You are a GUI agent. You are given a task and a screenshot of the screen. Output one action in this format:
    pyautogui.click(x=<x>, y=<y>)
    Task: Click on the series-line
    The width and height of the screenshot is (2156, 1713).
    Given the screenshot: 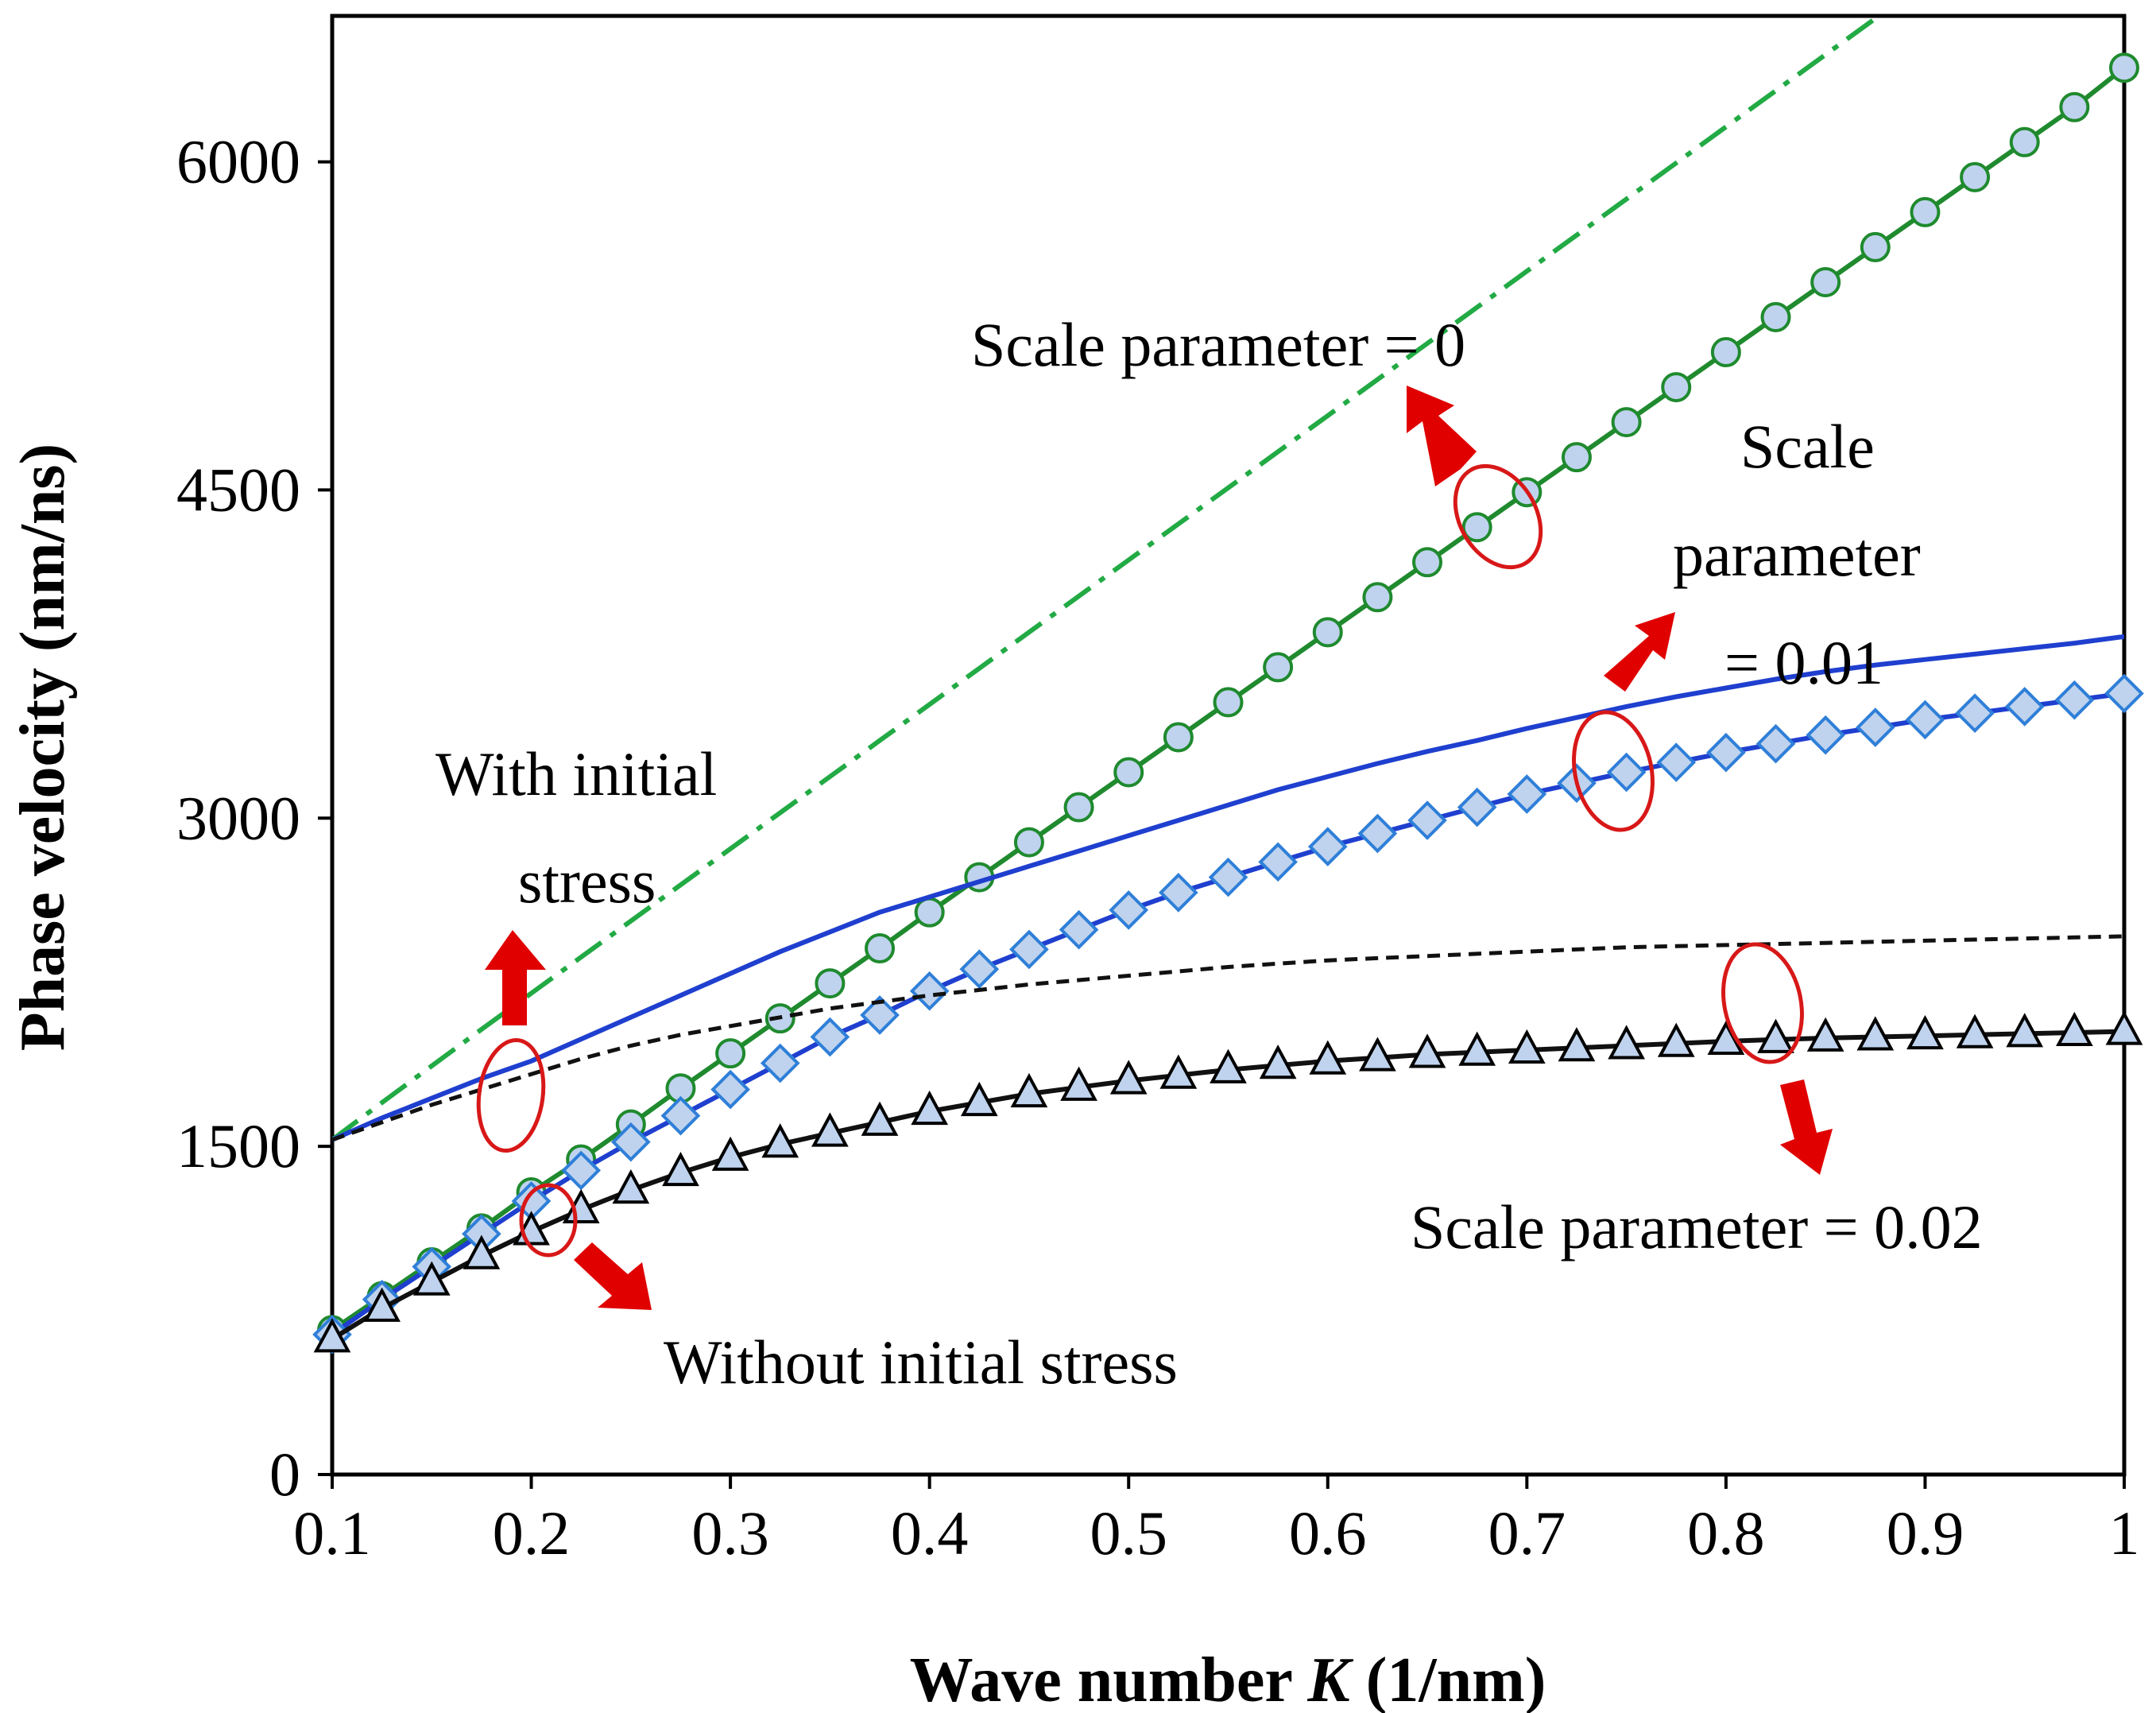 What is the action you would take?
    pyautogui.click(x=1228, y=1038)
    